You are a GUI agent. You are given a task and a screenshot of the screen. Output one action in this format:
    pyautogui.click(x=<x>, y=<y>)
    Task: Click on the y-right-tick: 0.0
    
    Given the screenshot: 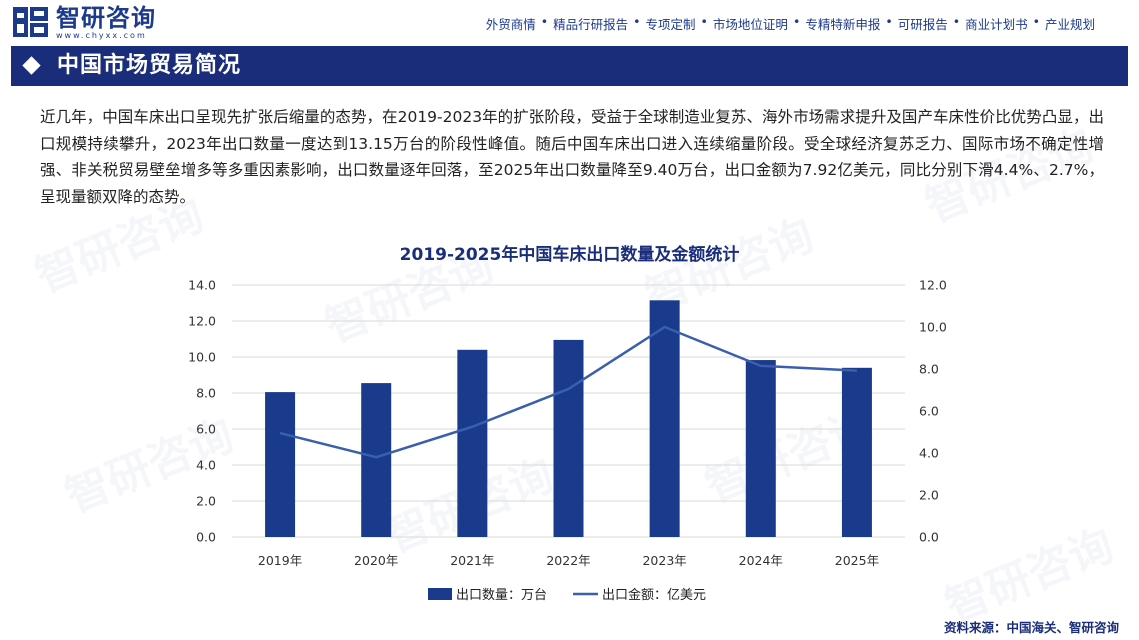 What is the action you would take?
    pyautogui.click(x=929, y=537)
    